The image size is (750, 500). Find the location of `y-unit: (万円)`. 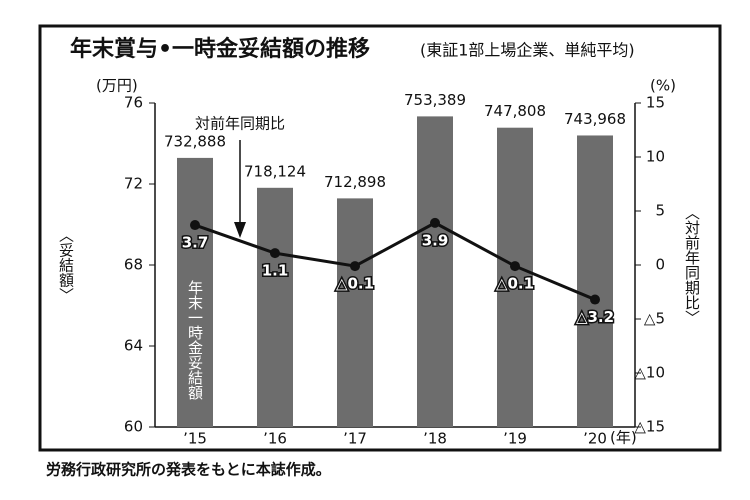

y-unit: (万円) is located at coordinates (117, 86).